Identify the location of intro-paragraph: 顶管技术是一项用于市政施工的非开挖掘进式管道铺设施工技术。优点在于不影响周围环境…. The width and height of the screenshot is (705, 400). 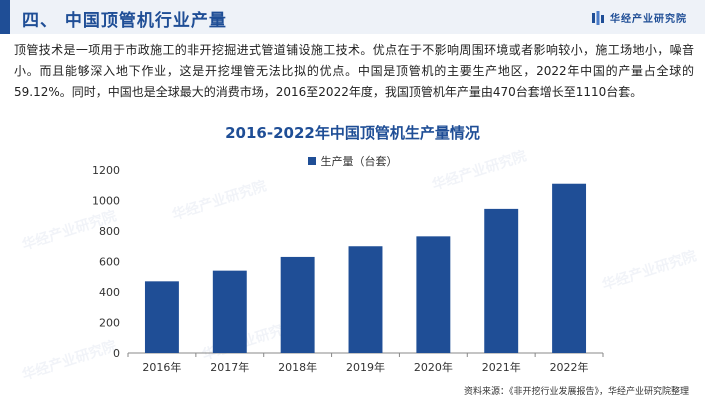
(354, 71).